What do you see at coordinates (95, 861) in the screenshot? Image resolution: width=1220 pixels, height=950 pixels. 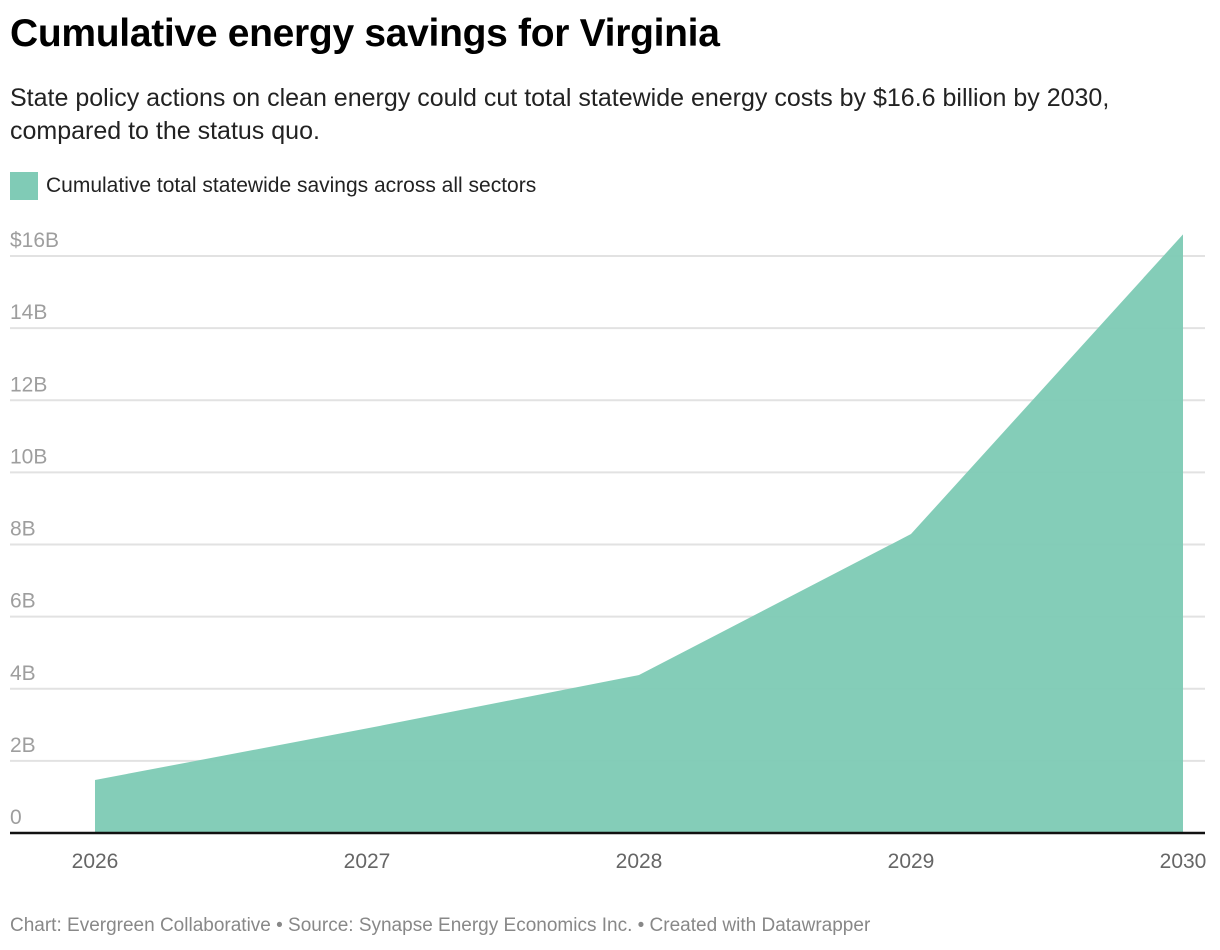 I see `x-tick-label: 2026` at bounding box center [95, 861].